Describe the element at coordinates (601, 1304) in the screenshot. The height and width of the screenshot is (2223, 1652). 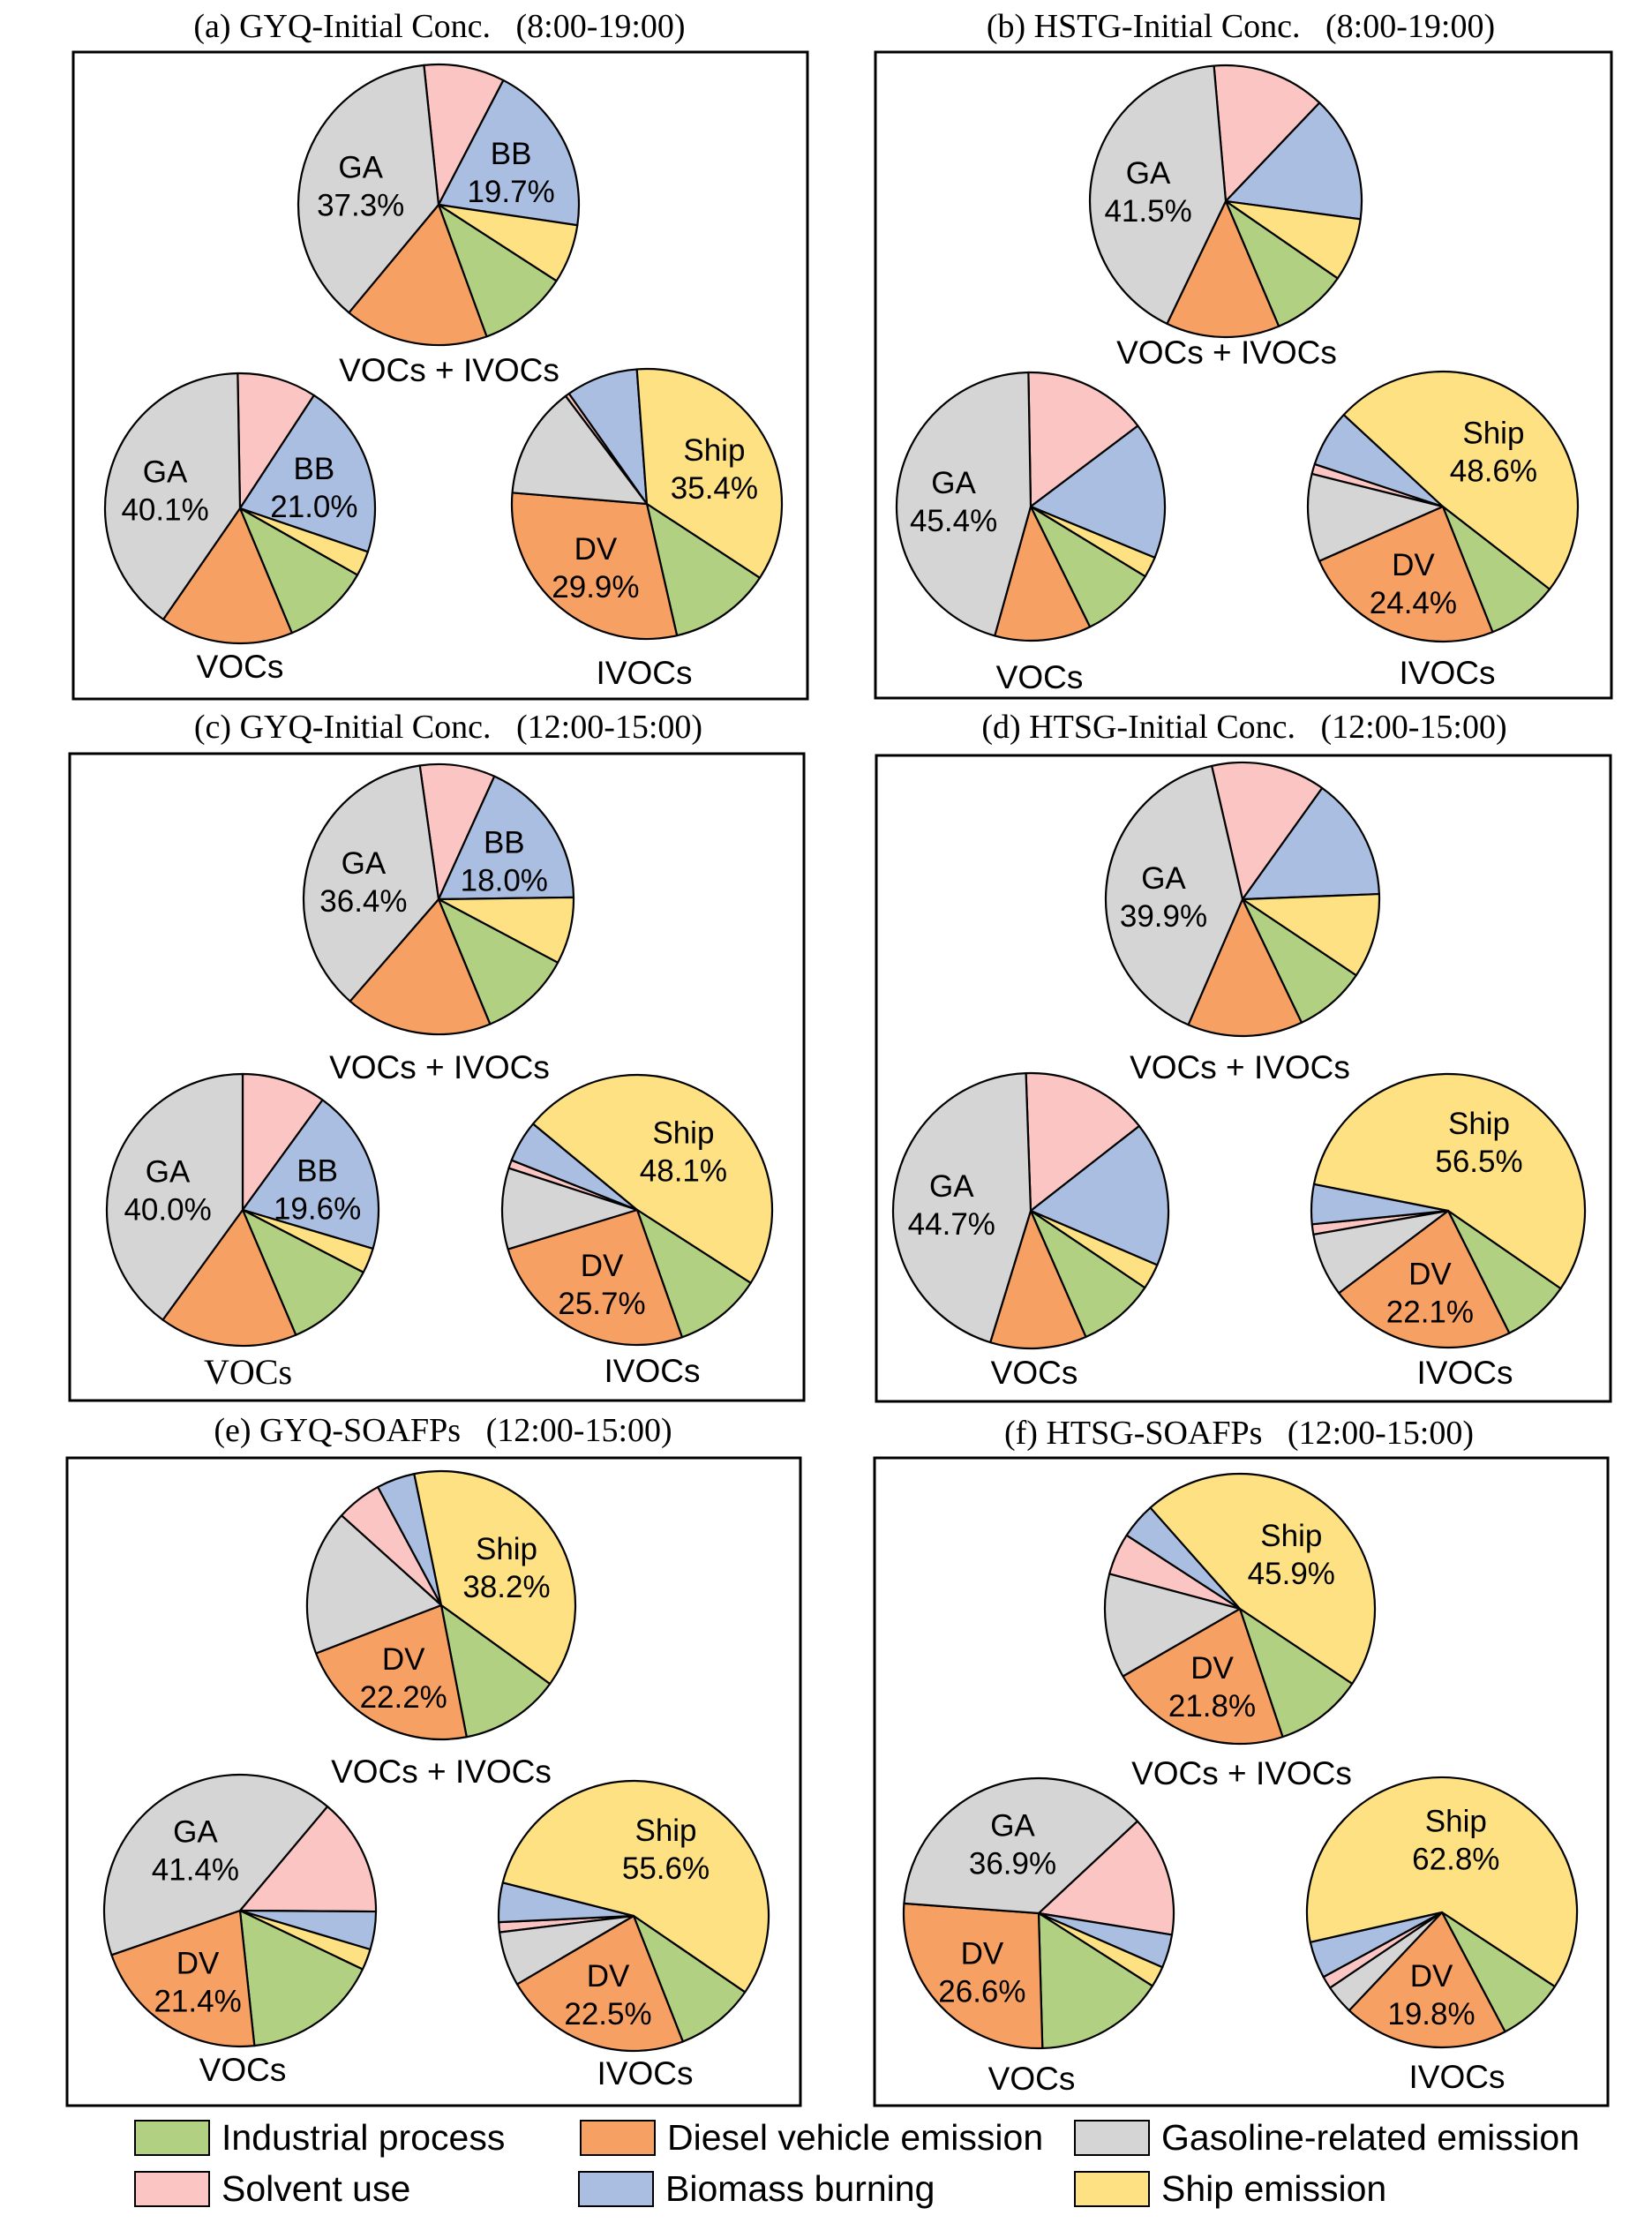
I see `slice-label-value: 25.7%` at that location.